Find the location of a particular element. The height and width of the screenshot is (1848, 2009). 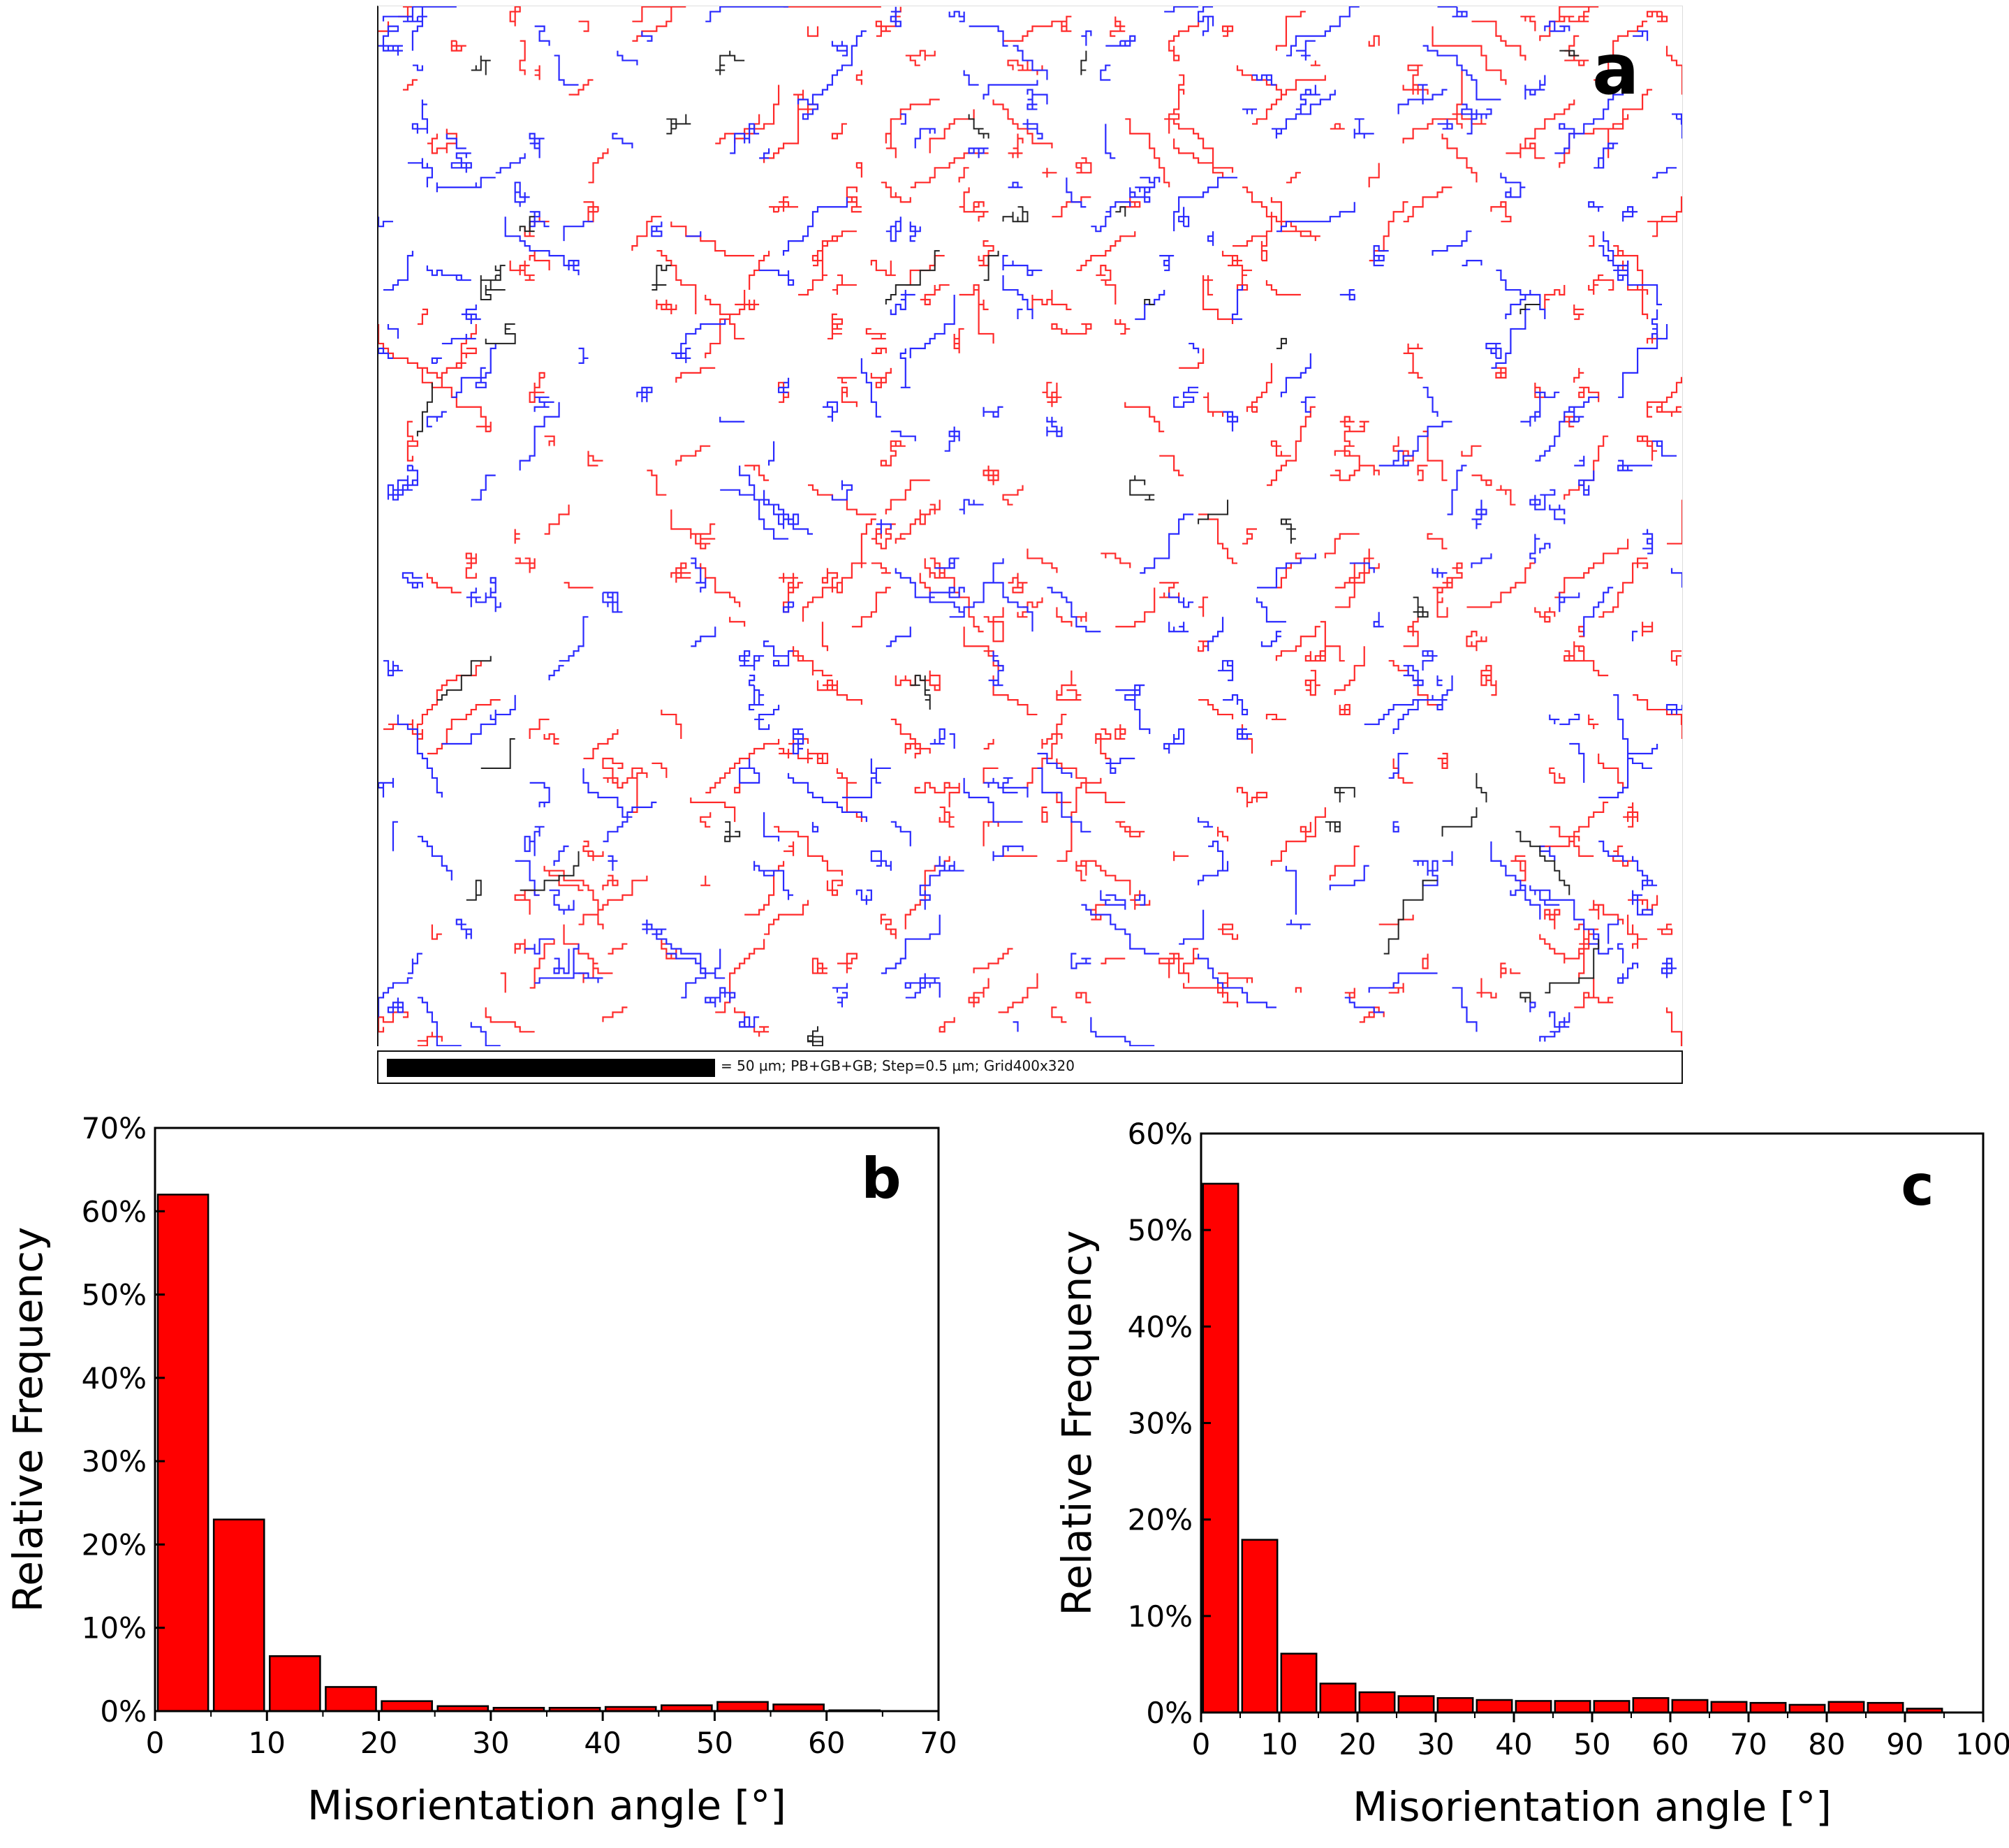

panel-label: c is located at coordinates (1918, 1185).